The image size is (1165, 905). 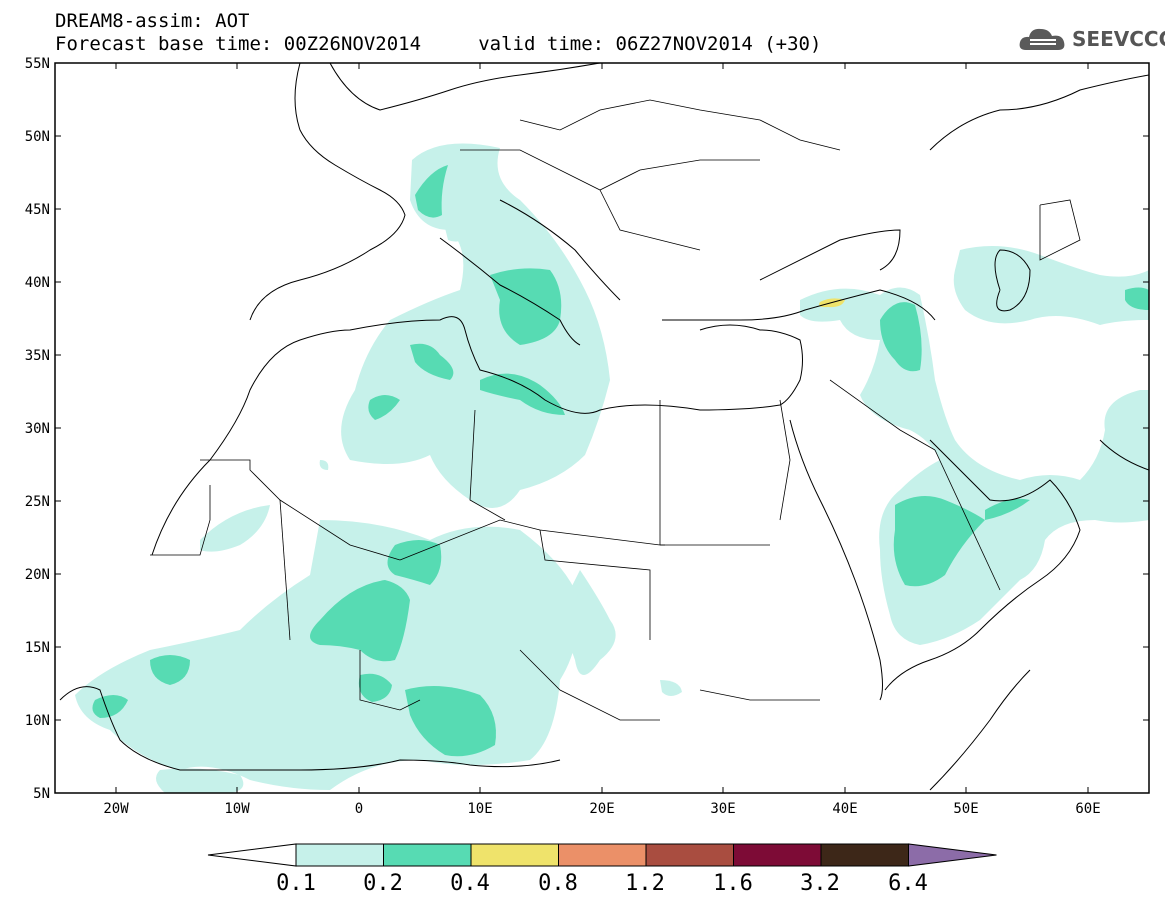 I want to click on lon-label: 10W, so click(x=237, y=809).